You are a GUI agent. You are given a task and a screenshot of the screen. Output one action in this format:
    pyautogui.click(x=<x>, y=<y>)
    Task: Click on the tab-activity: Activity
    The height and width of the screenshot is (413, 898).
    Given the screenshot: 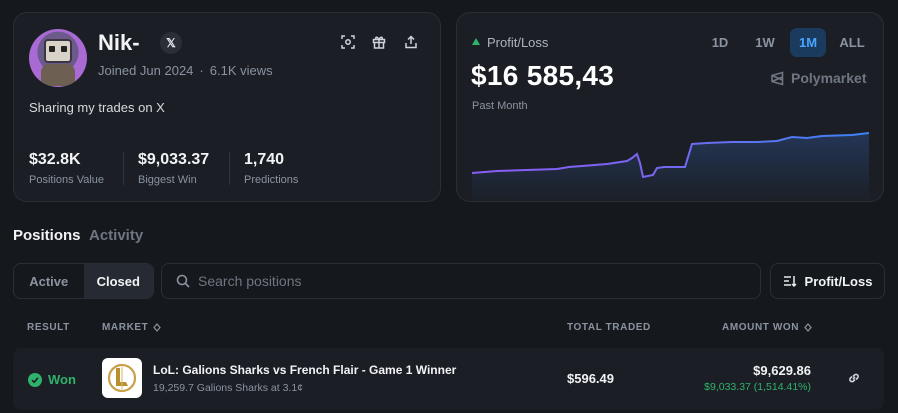 What is the action you would take?
    pyautogui.click(x=116, y=235)
    